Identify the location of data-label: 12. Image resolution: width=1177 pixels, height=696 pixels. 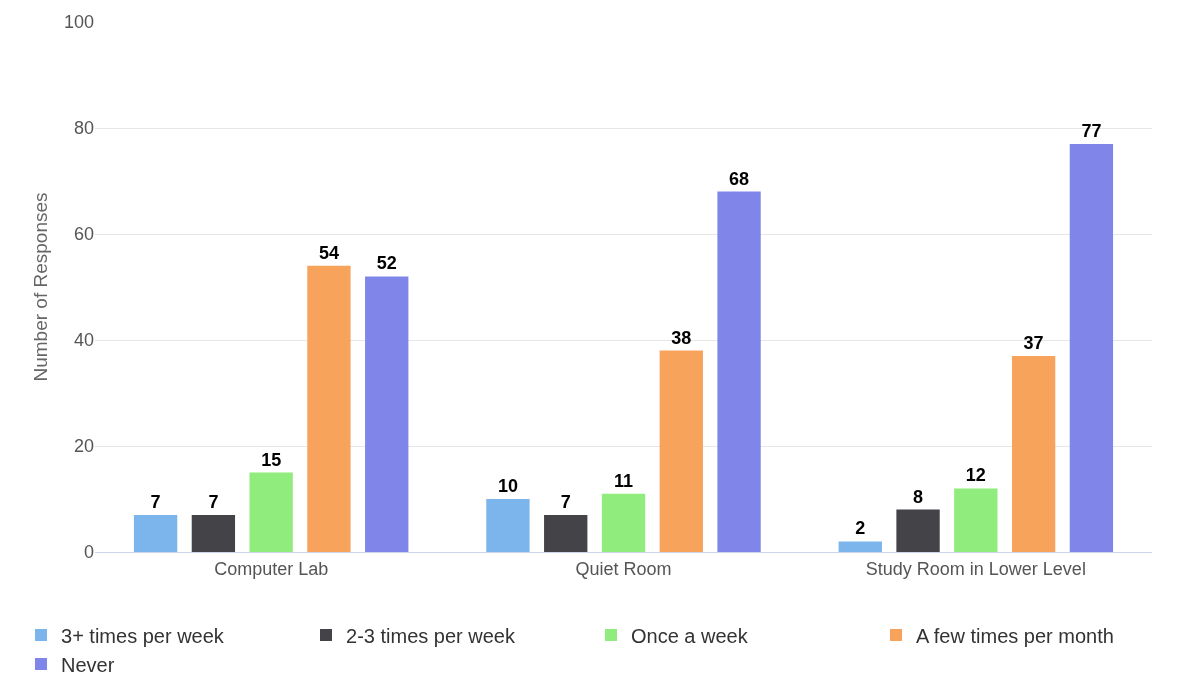
(975, 475).